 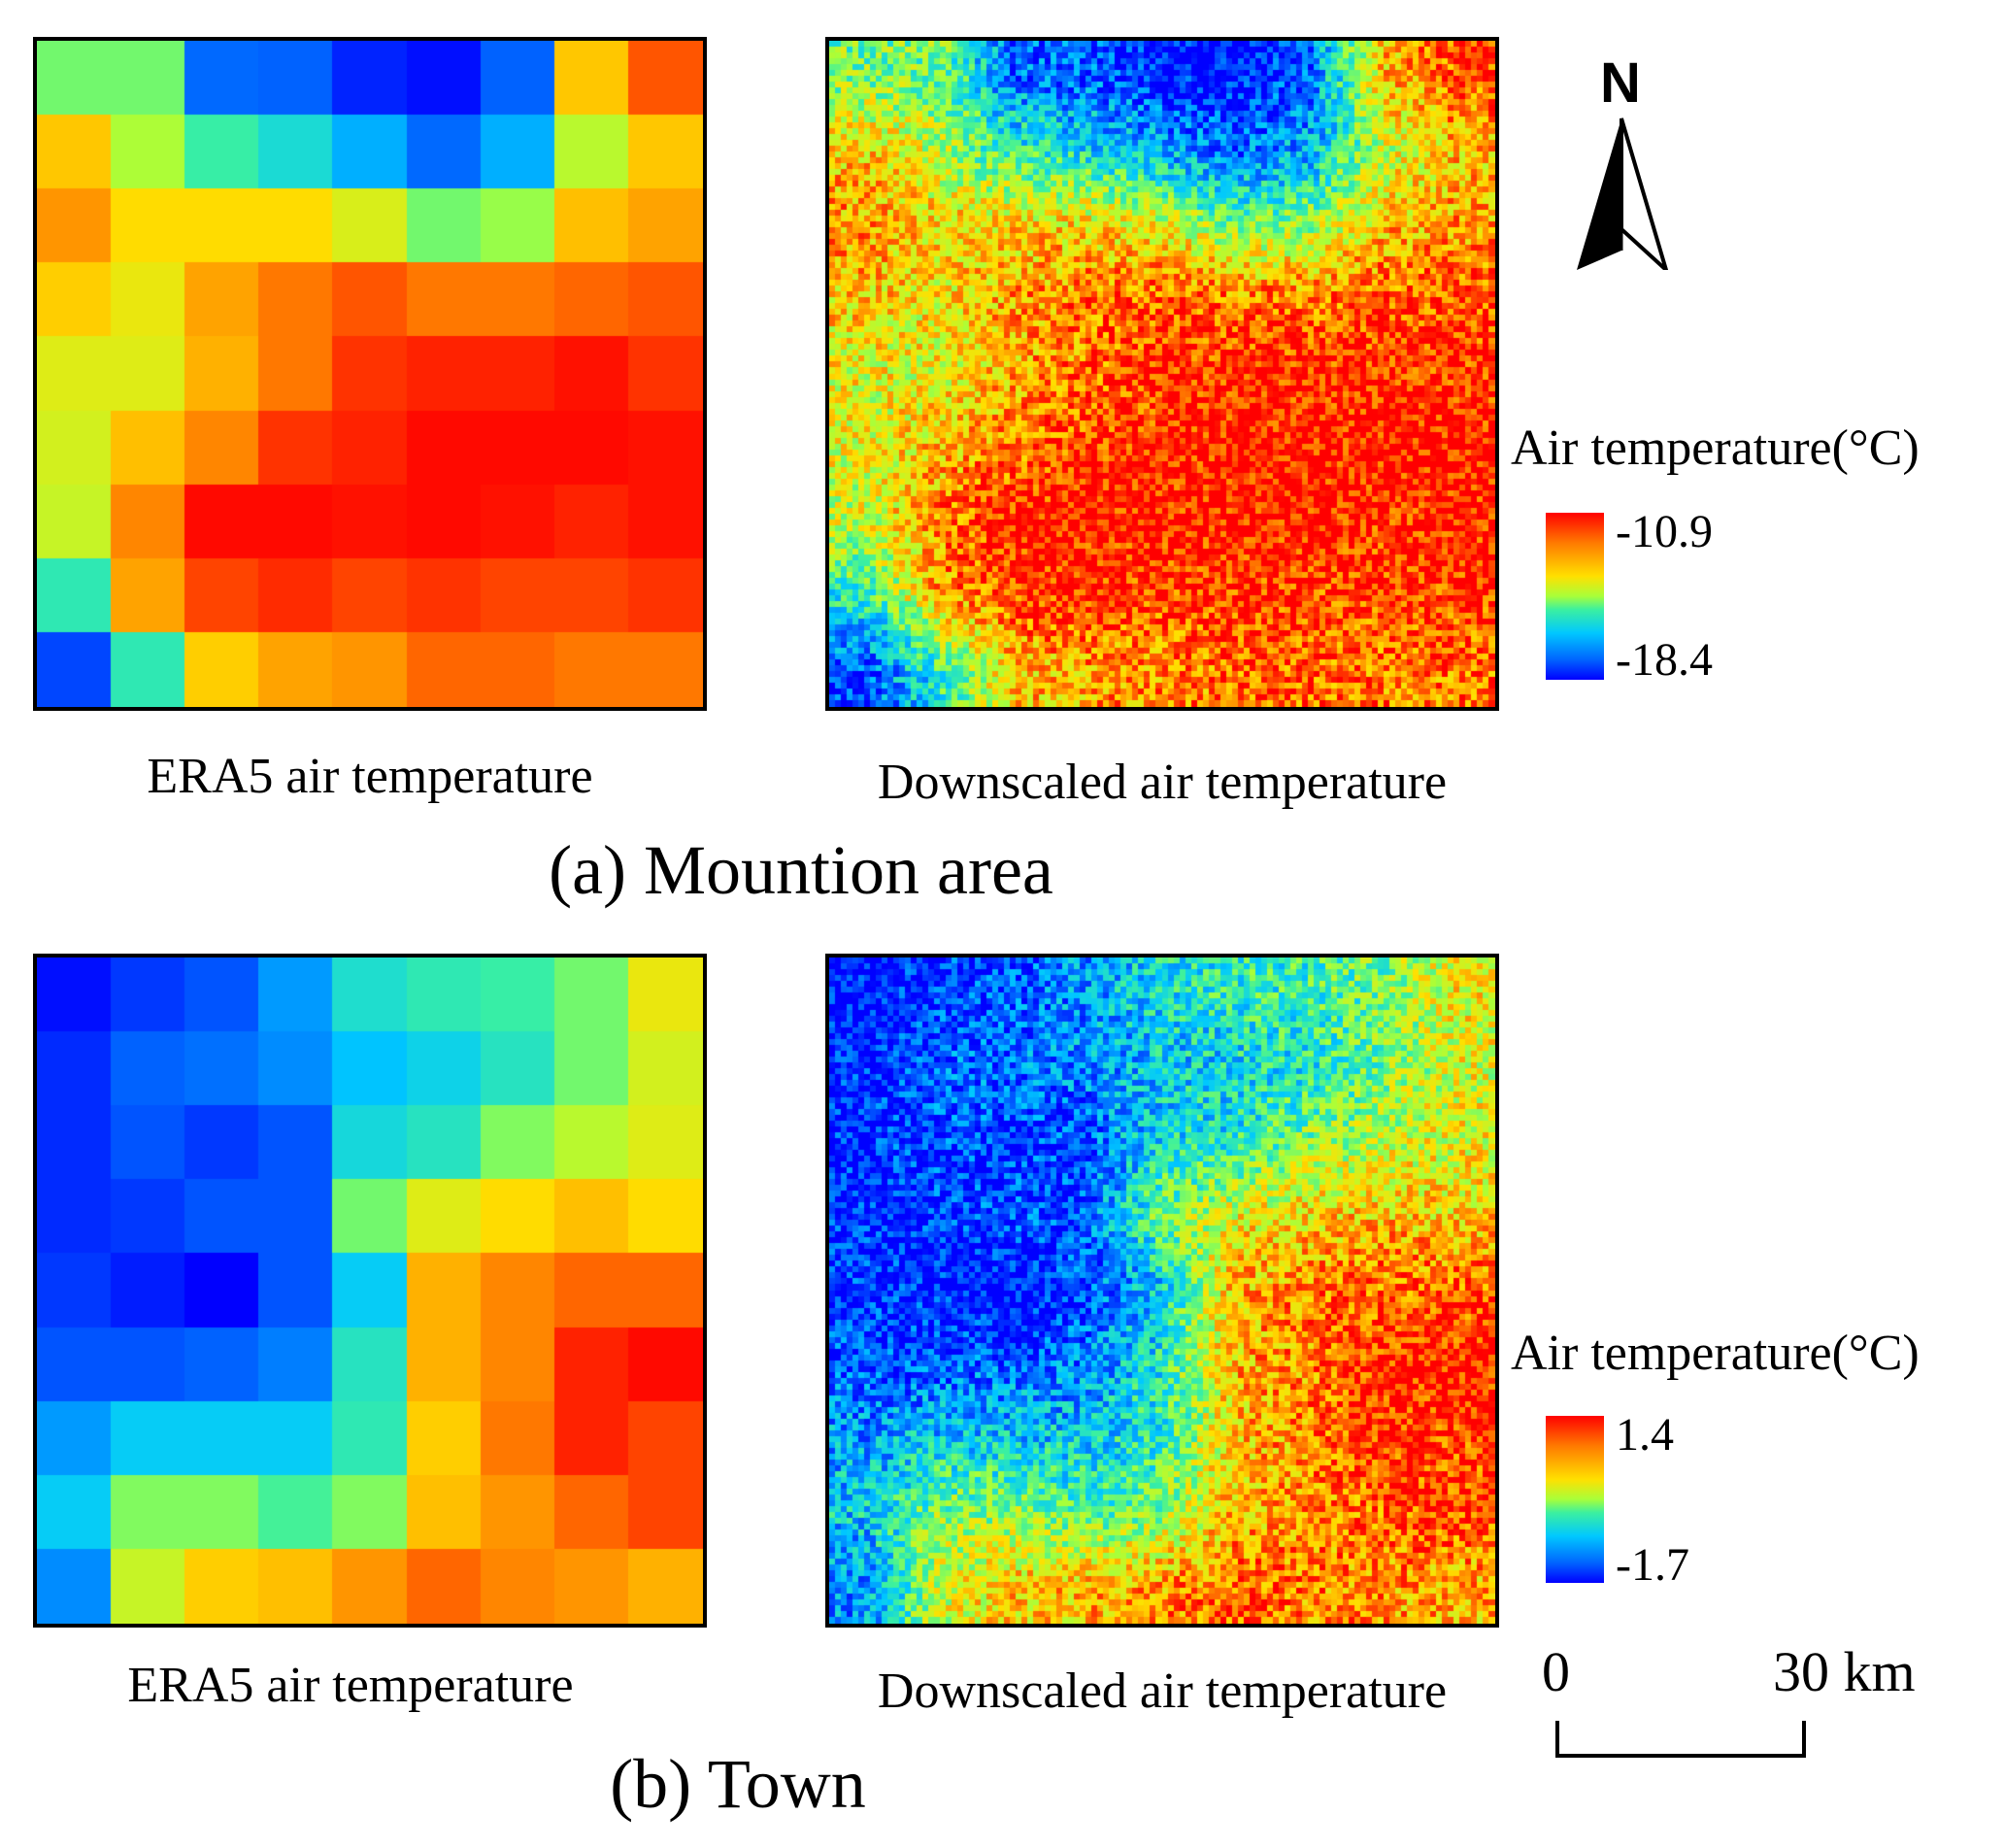 I want to click on legend-min-mountain: -18.4, so click(x=1664, y=660).